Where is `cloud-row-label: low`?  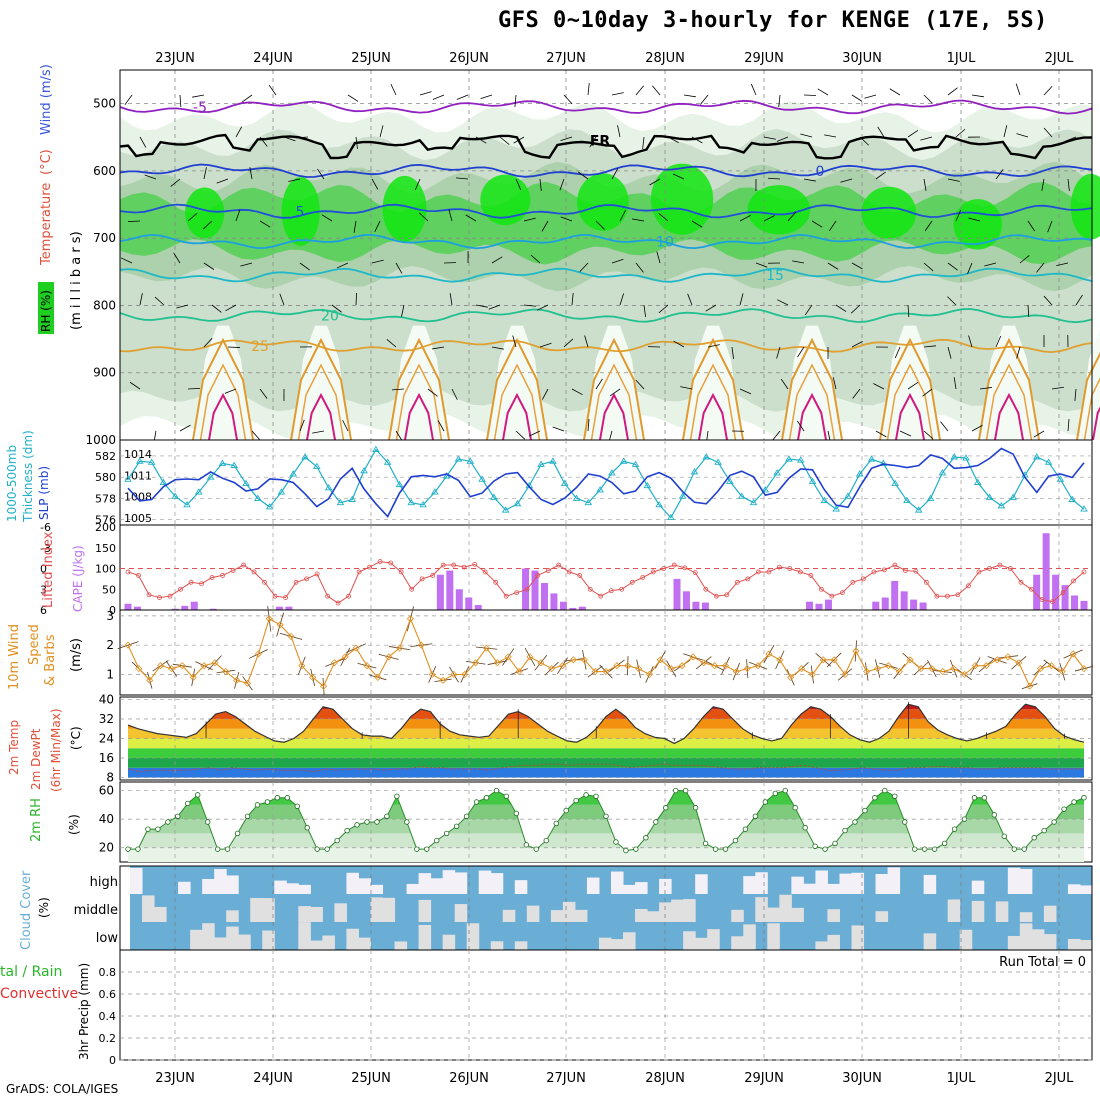 cloud-row-label: low is located at coordinates (107, 938).